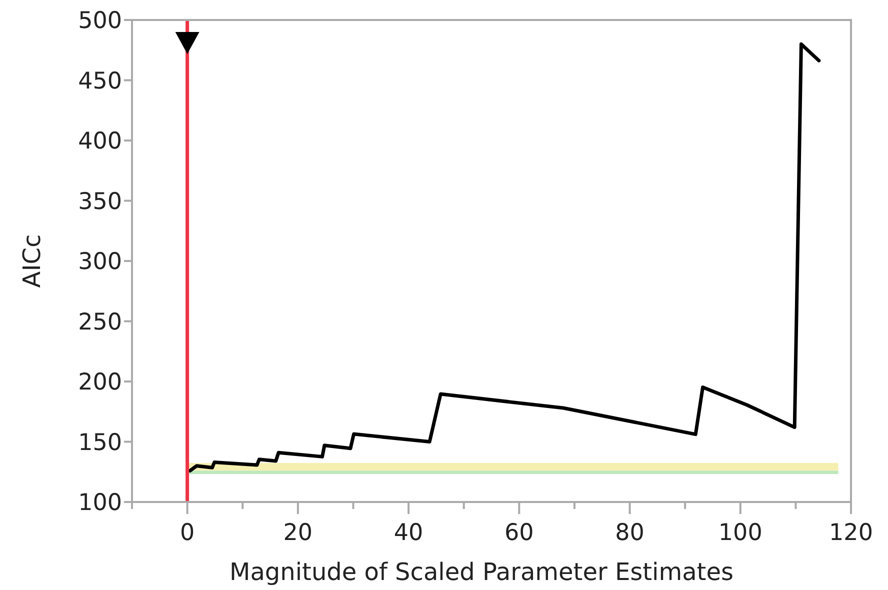 This screenshot has height=590, width=888. Describe the element at coordinates (100, 322) in the screenshot. I see `y-tick-label: 250` at that location.